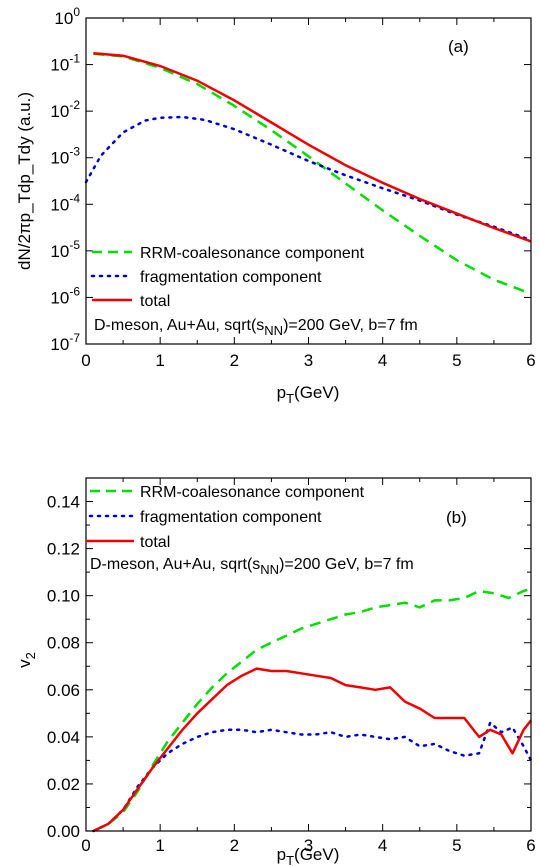  Describe the element at coordinates (63, 596) in the screenshot. I see `panel-b-ytick-label: 0.10` at that location.